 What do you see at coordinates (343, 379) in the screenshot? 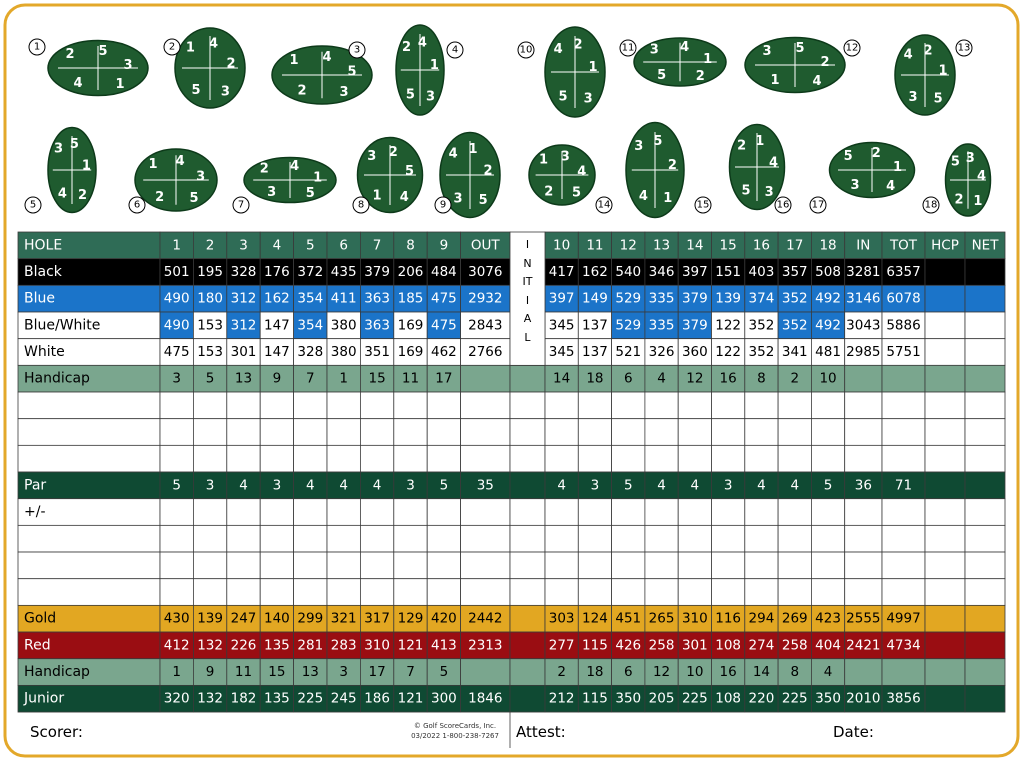
I see `cell-text: 1` at bounding box center [343, 379].